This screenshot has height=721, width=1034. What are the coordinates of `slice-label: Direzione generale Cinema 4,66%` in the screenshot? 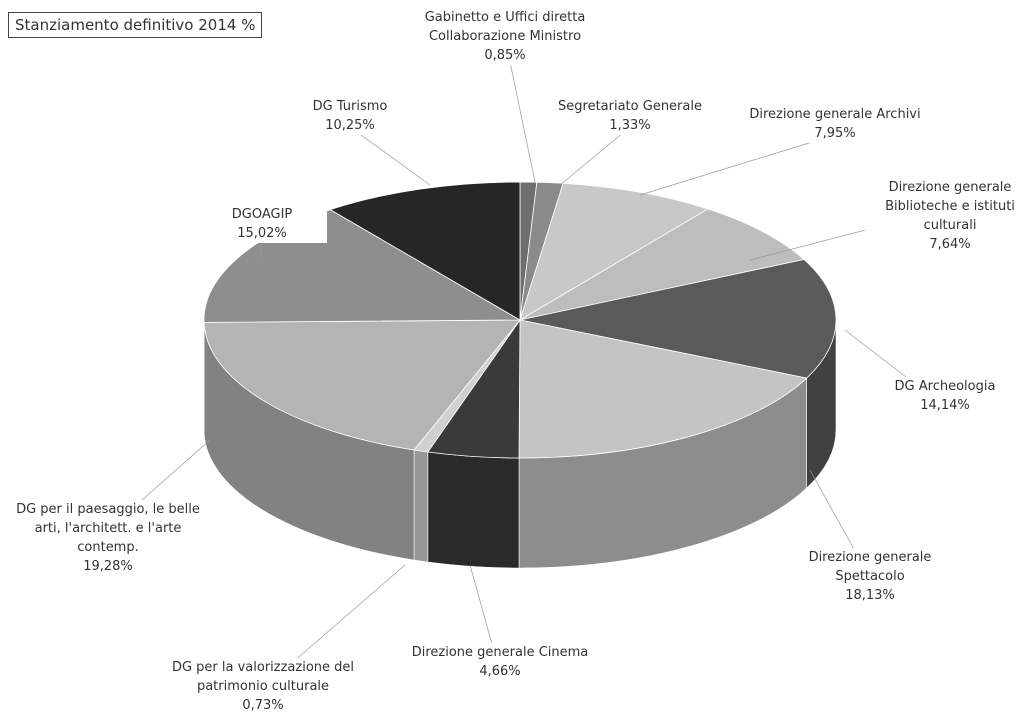 It's located at (500, 662).